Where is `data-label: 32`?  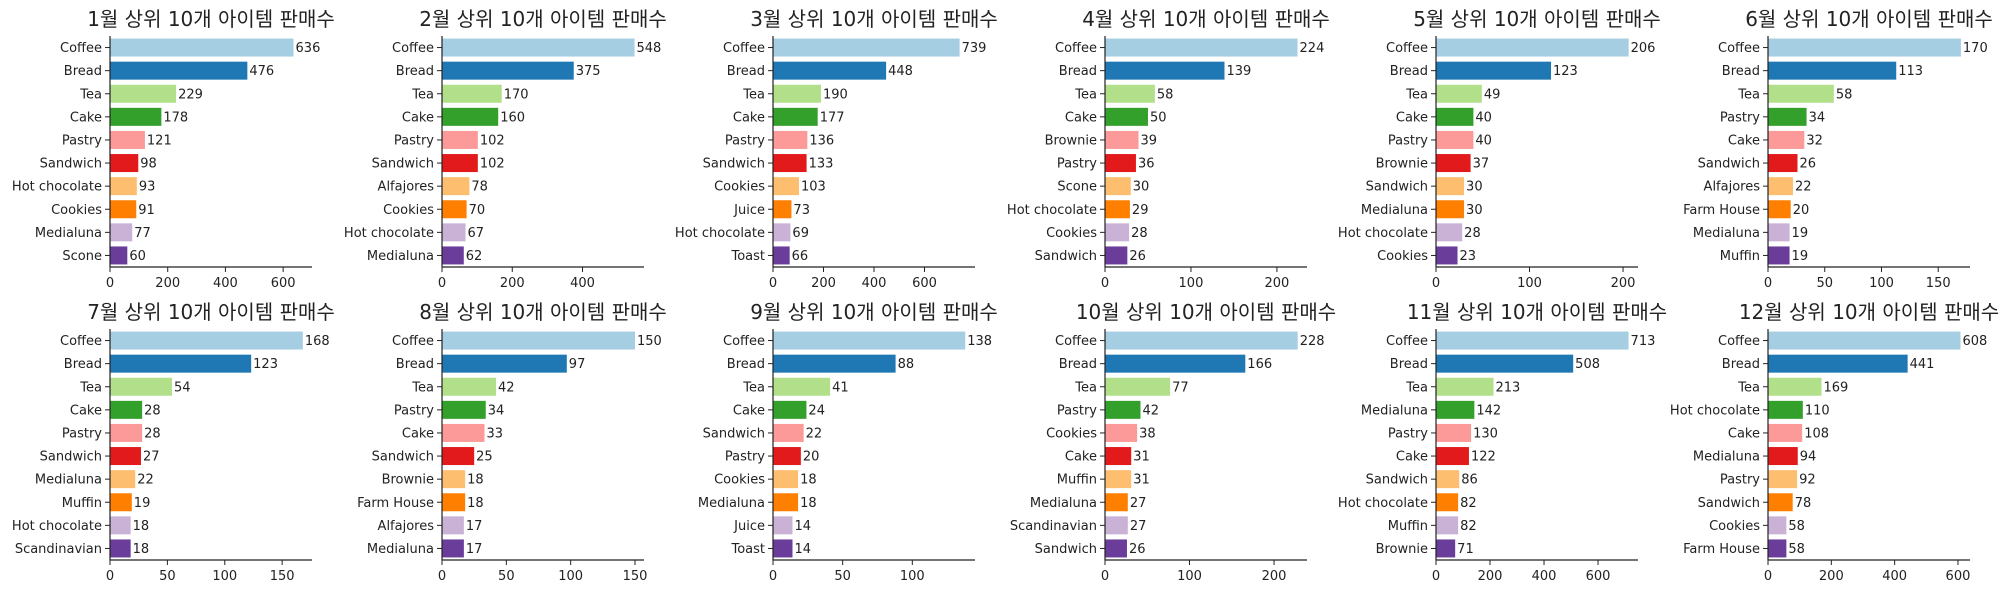
data-label: 32 is located at coordinates (1814, 140).